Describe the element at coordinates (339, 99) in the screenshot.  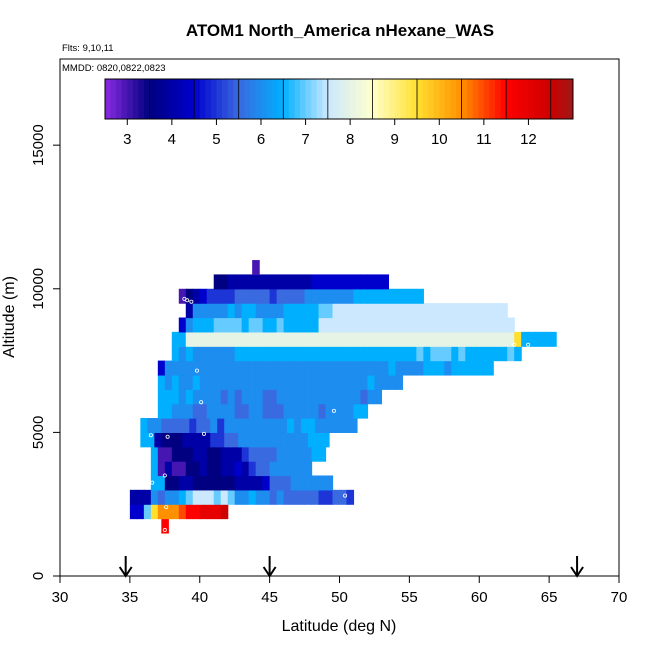
I see `colorbar` at that location.